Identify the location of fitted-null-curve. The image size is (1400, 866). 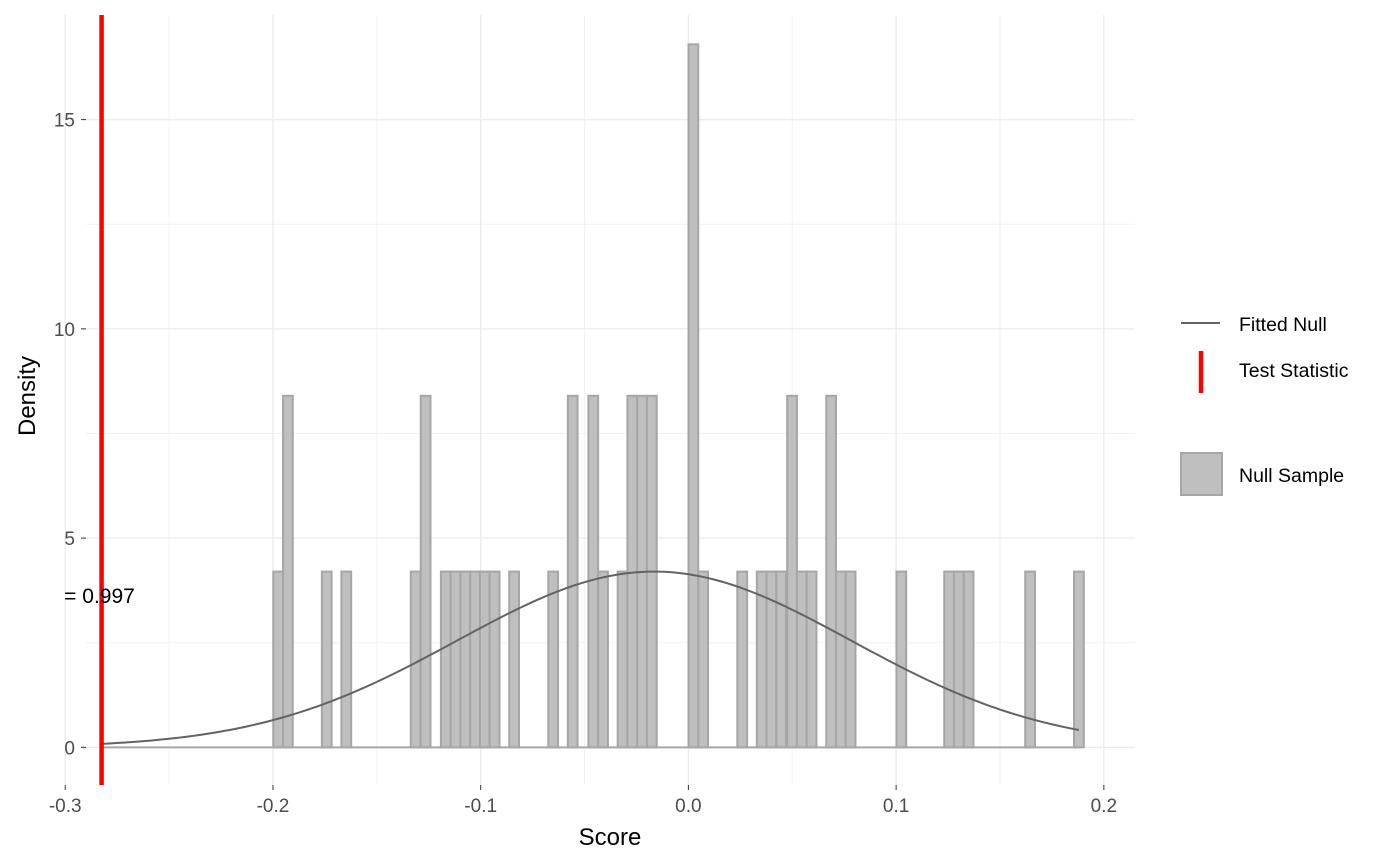
(590, 657).